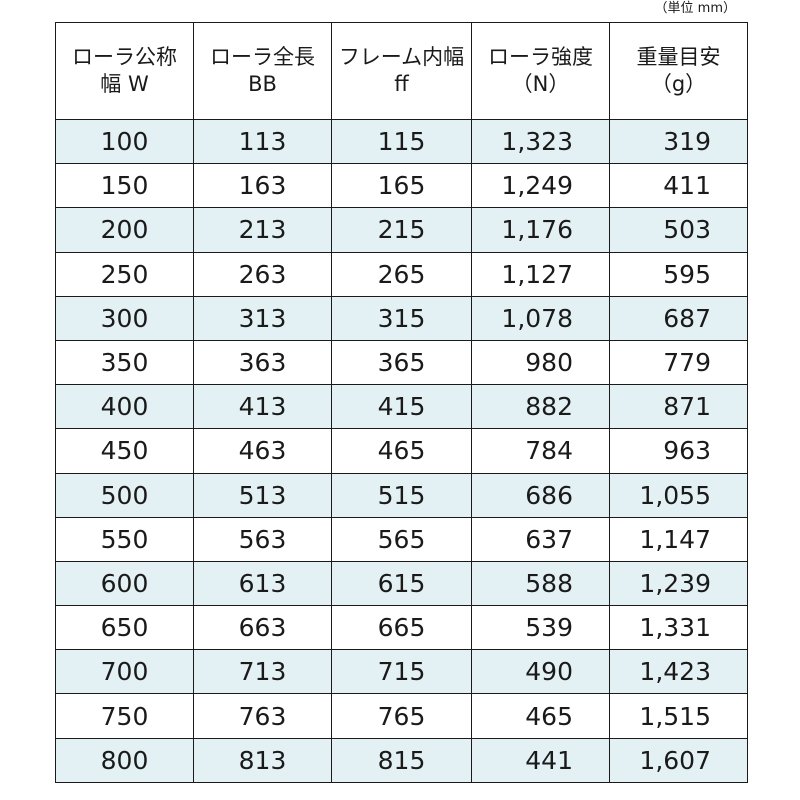  I want to click on table-row: 350 363 365 980 779, so click(401, 362).